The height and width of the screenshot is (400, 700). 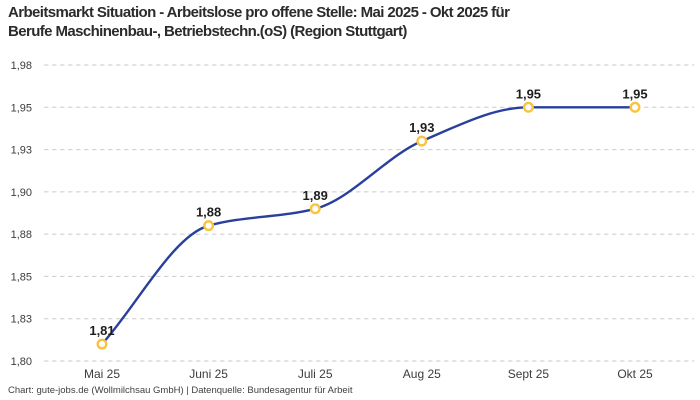 What do you see at coordinates (21, 108) in the screenshot?
I see `y-tick-label: 1,95` at bounding box center [21, 108].